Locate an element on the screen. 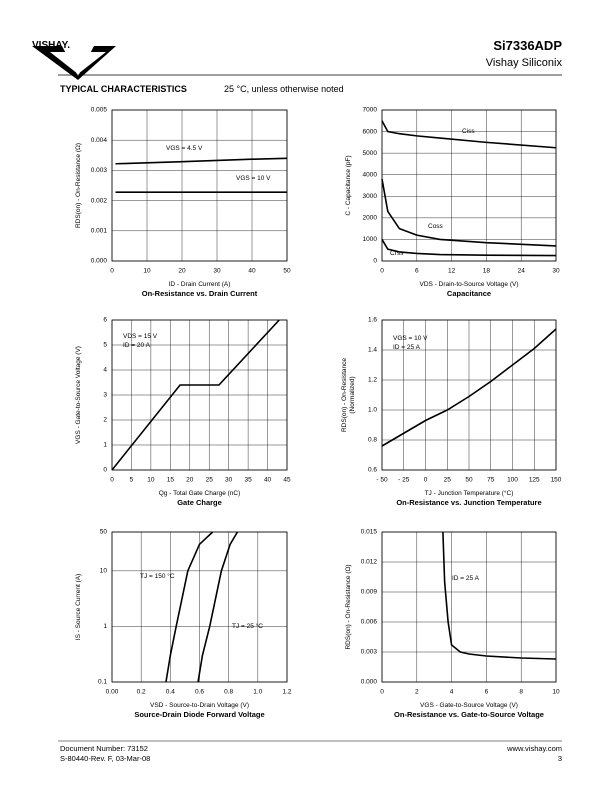 Image resolution: width=612 pixels, height=792 pixels. x-tick-label: 24 is located at coordinates (522, 271).